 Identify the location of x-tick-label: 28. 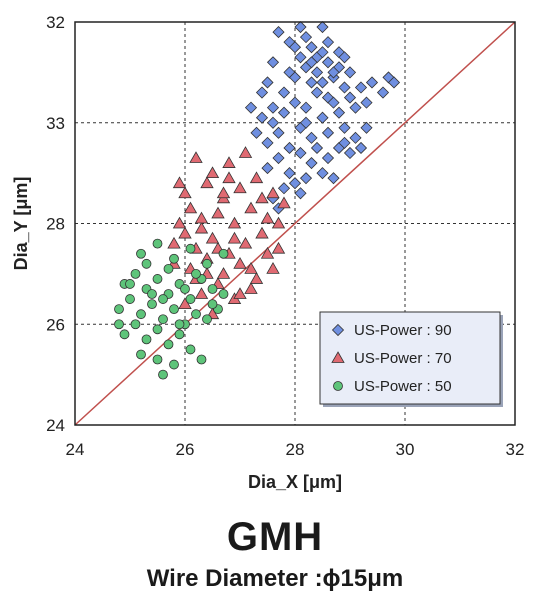
(295, 449).